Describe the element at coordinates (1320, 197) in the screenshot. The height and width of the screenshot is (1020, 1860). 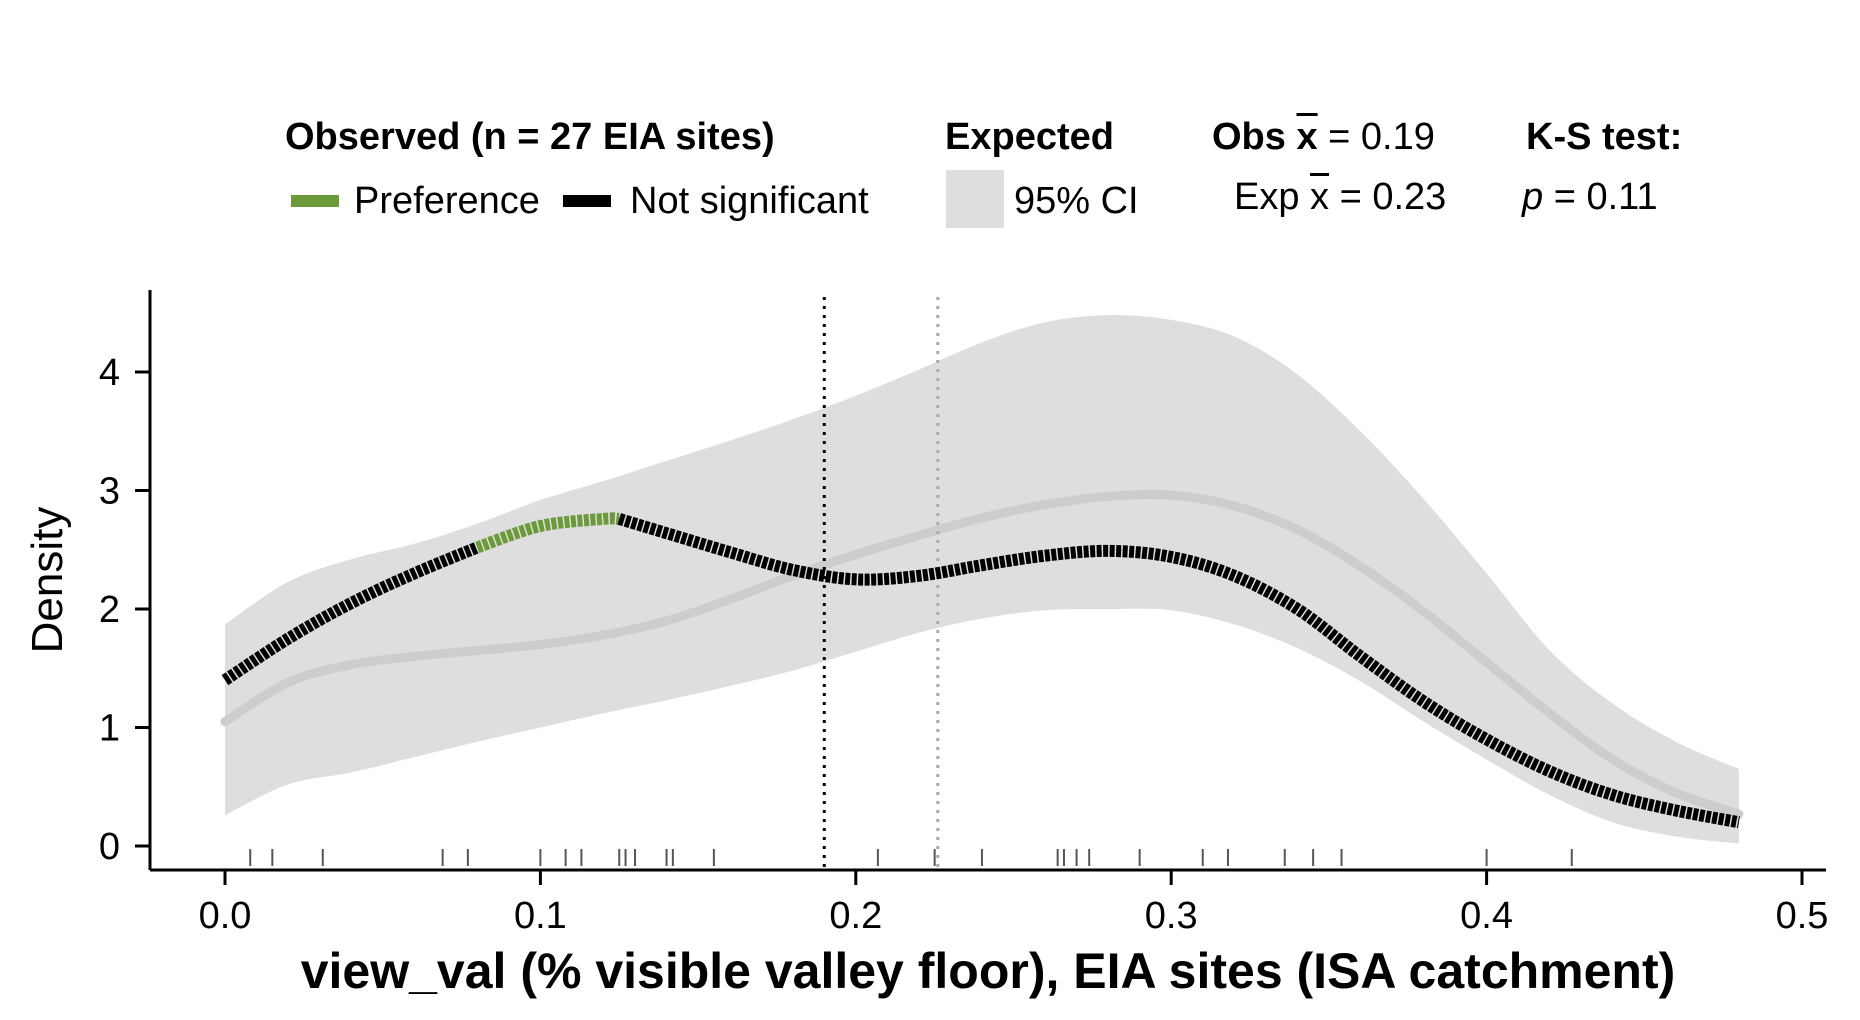
I see `exp-mean-xbar: x` at that location.